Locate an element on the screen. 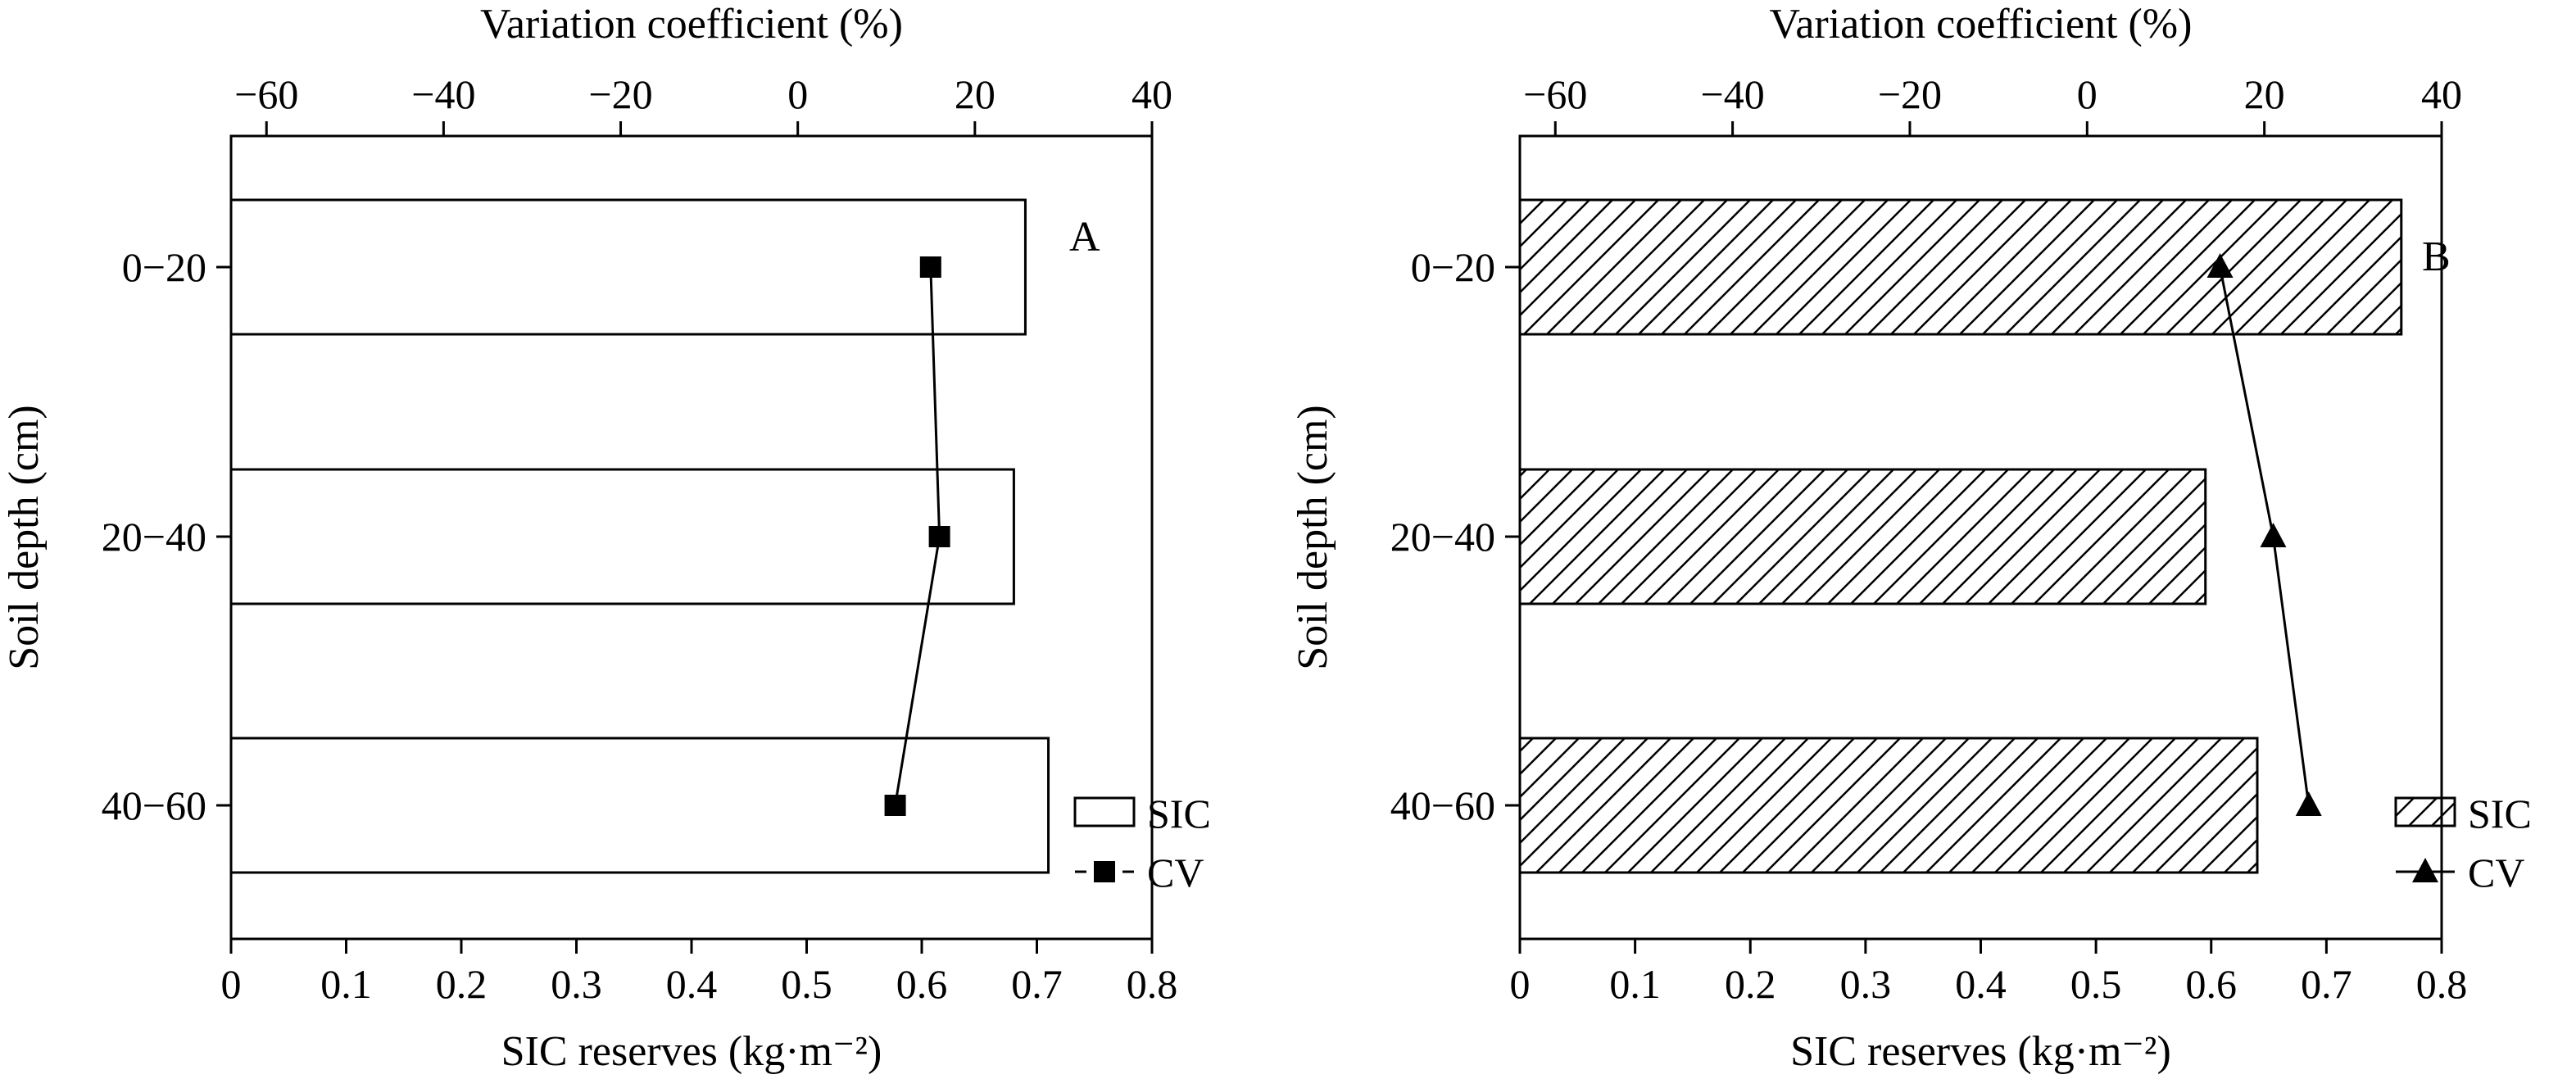 The image size is (2576, 1079). panel-label: A is located at coordinates (1084, 237).